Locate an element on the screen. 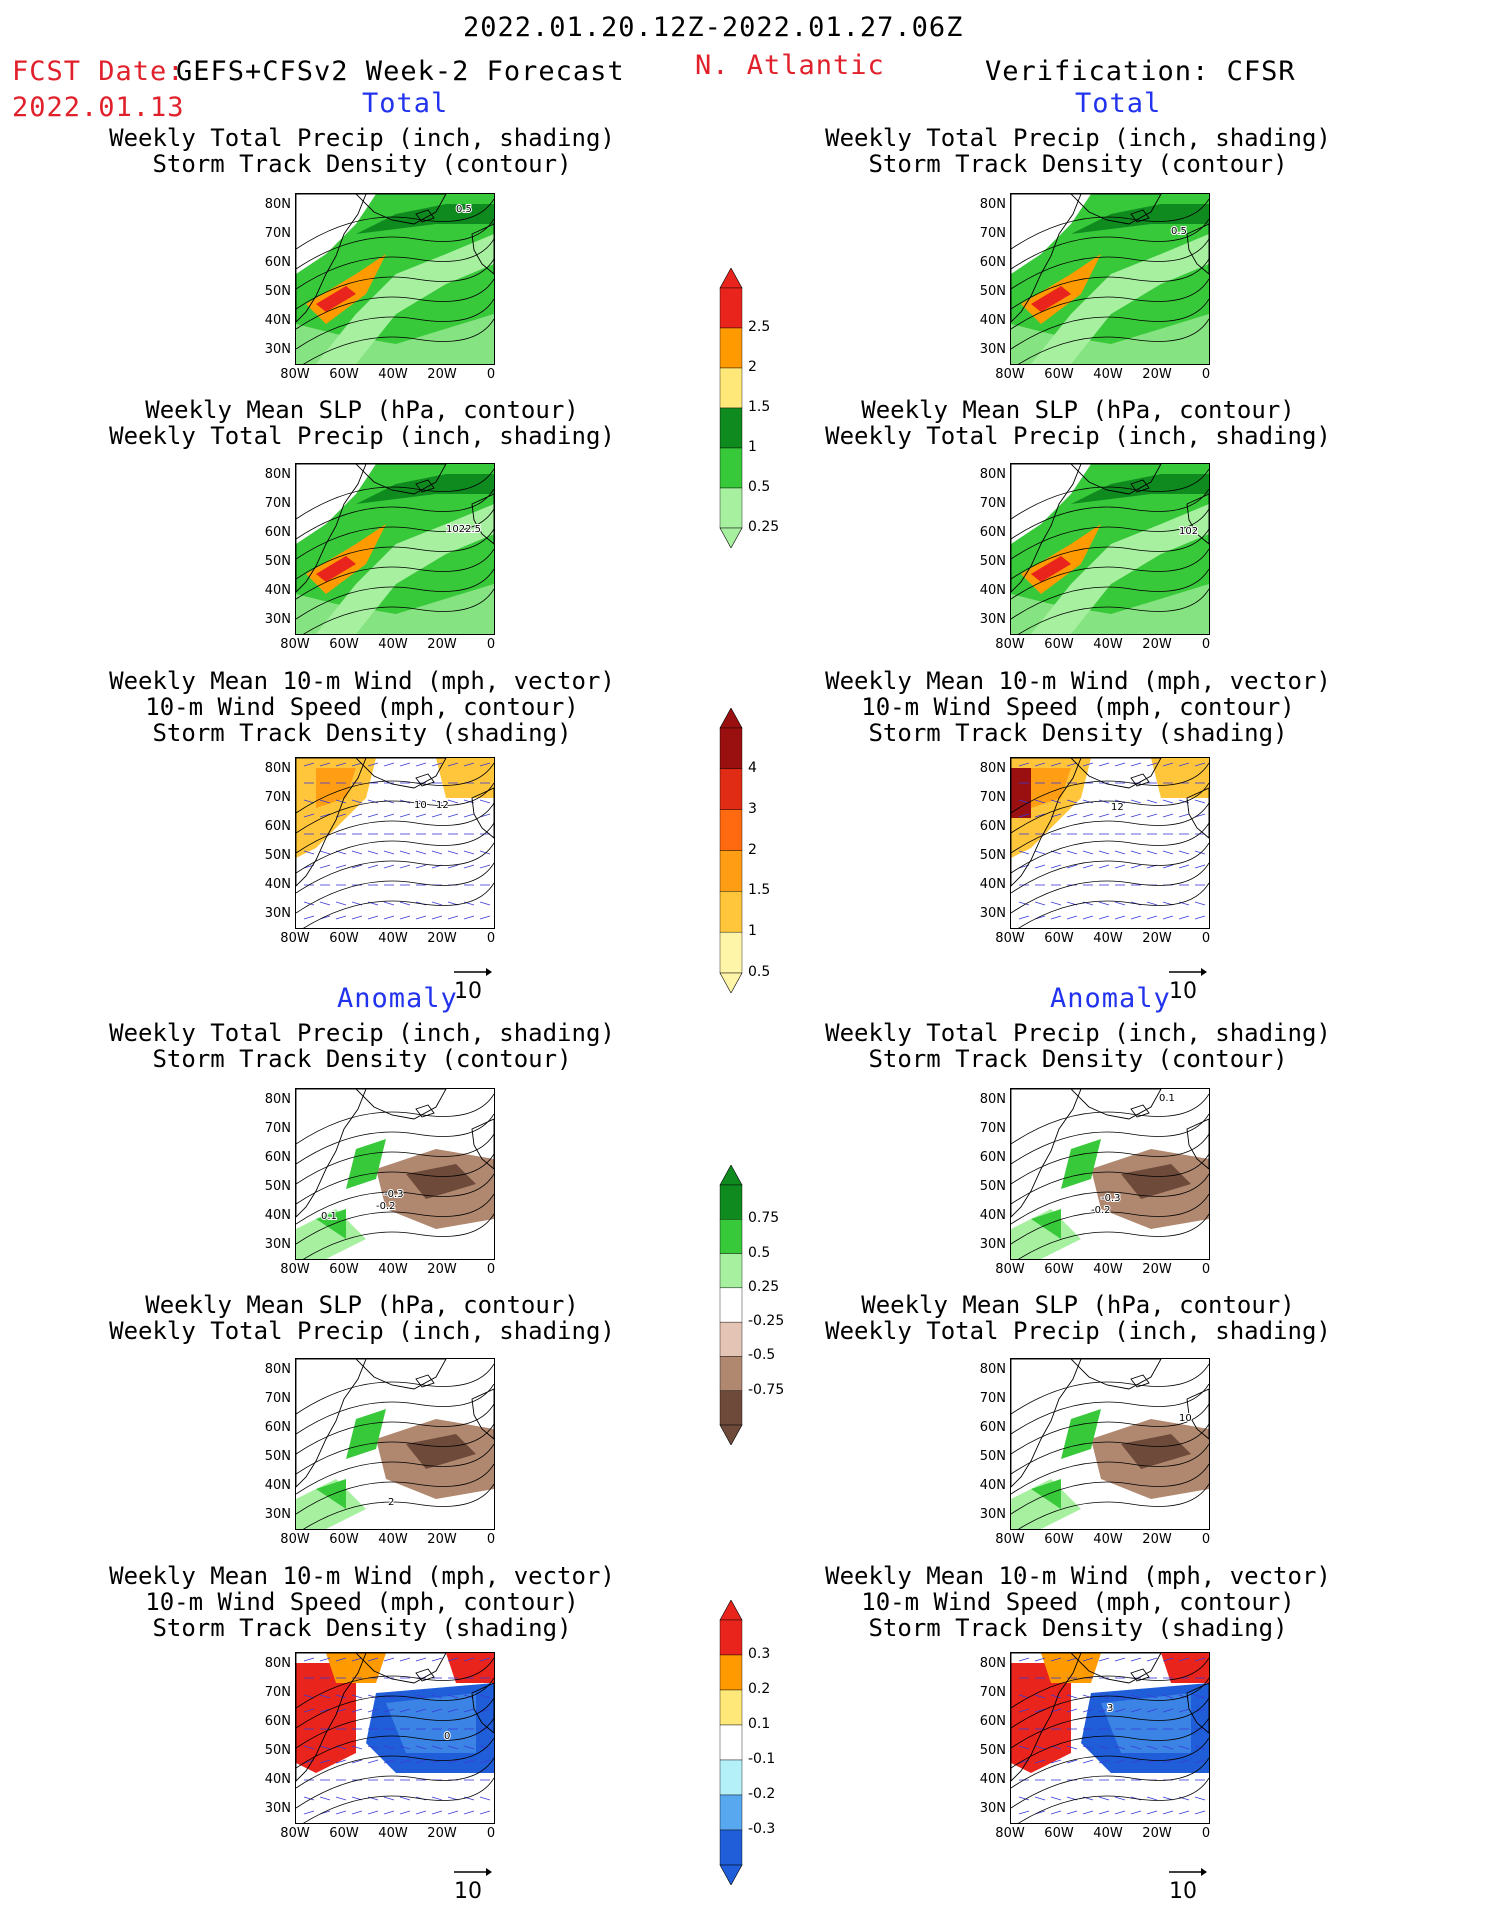  map-panel-4-r: 10 is located at coordinates (1110, 1444).